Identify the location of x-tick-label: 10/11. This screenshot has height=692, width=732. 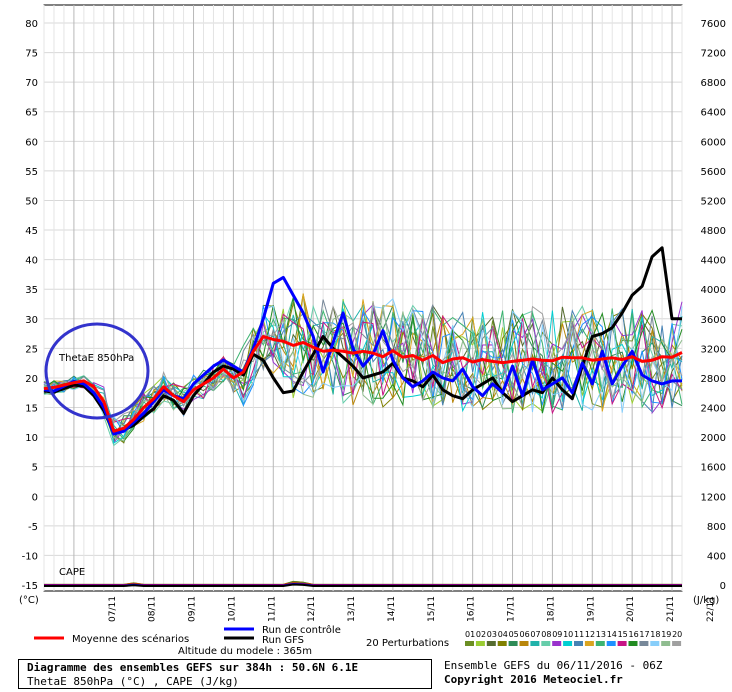
(232, 609).